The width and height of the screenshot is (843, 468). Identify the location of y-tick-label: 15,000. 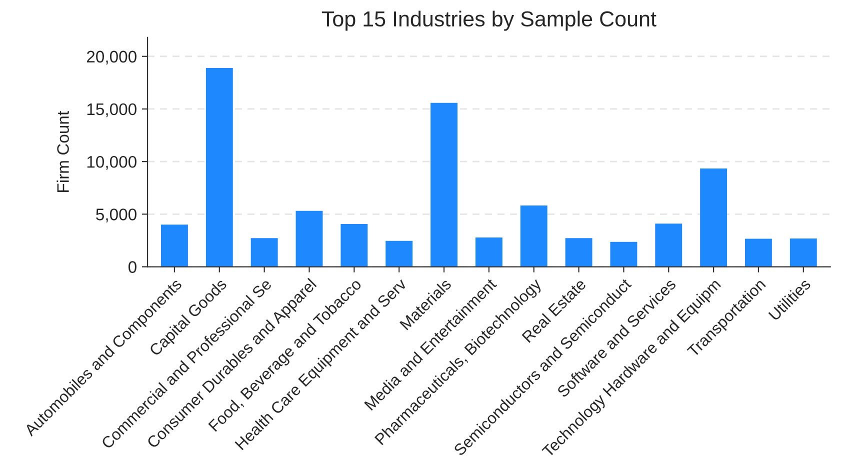
(111, 110).